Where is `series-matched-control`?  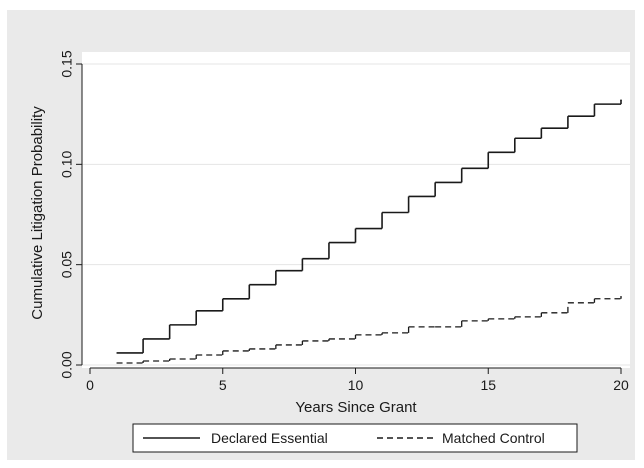
series-matched-control is located at coordinates (369, 329).